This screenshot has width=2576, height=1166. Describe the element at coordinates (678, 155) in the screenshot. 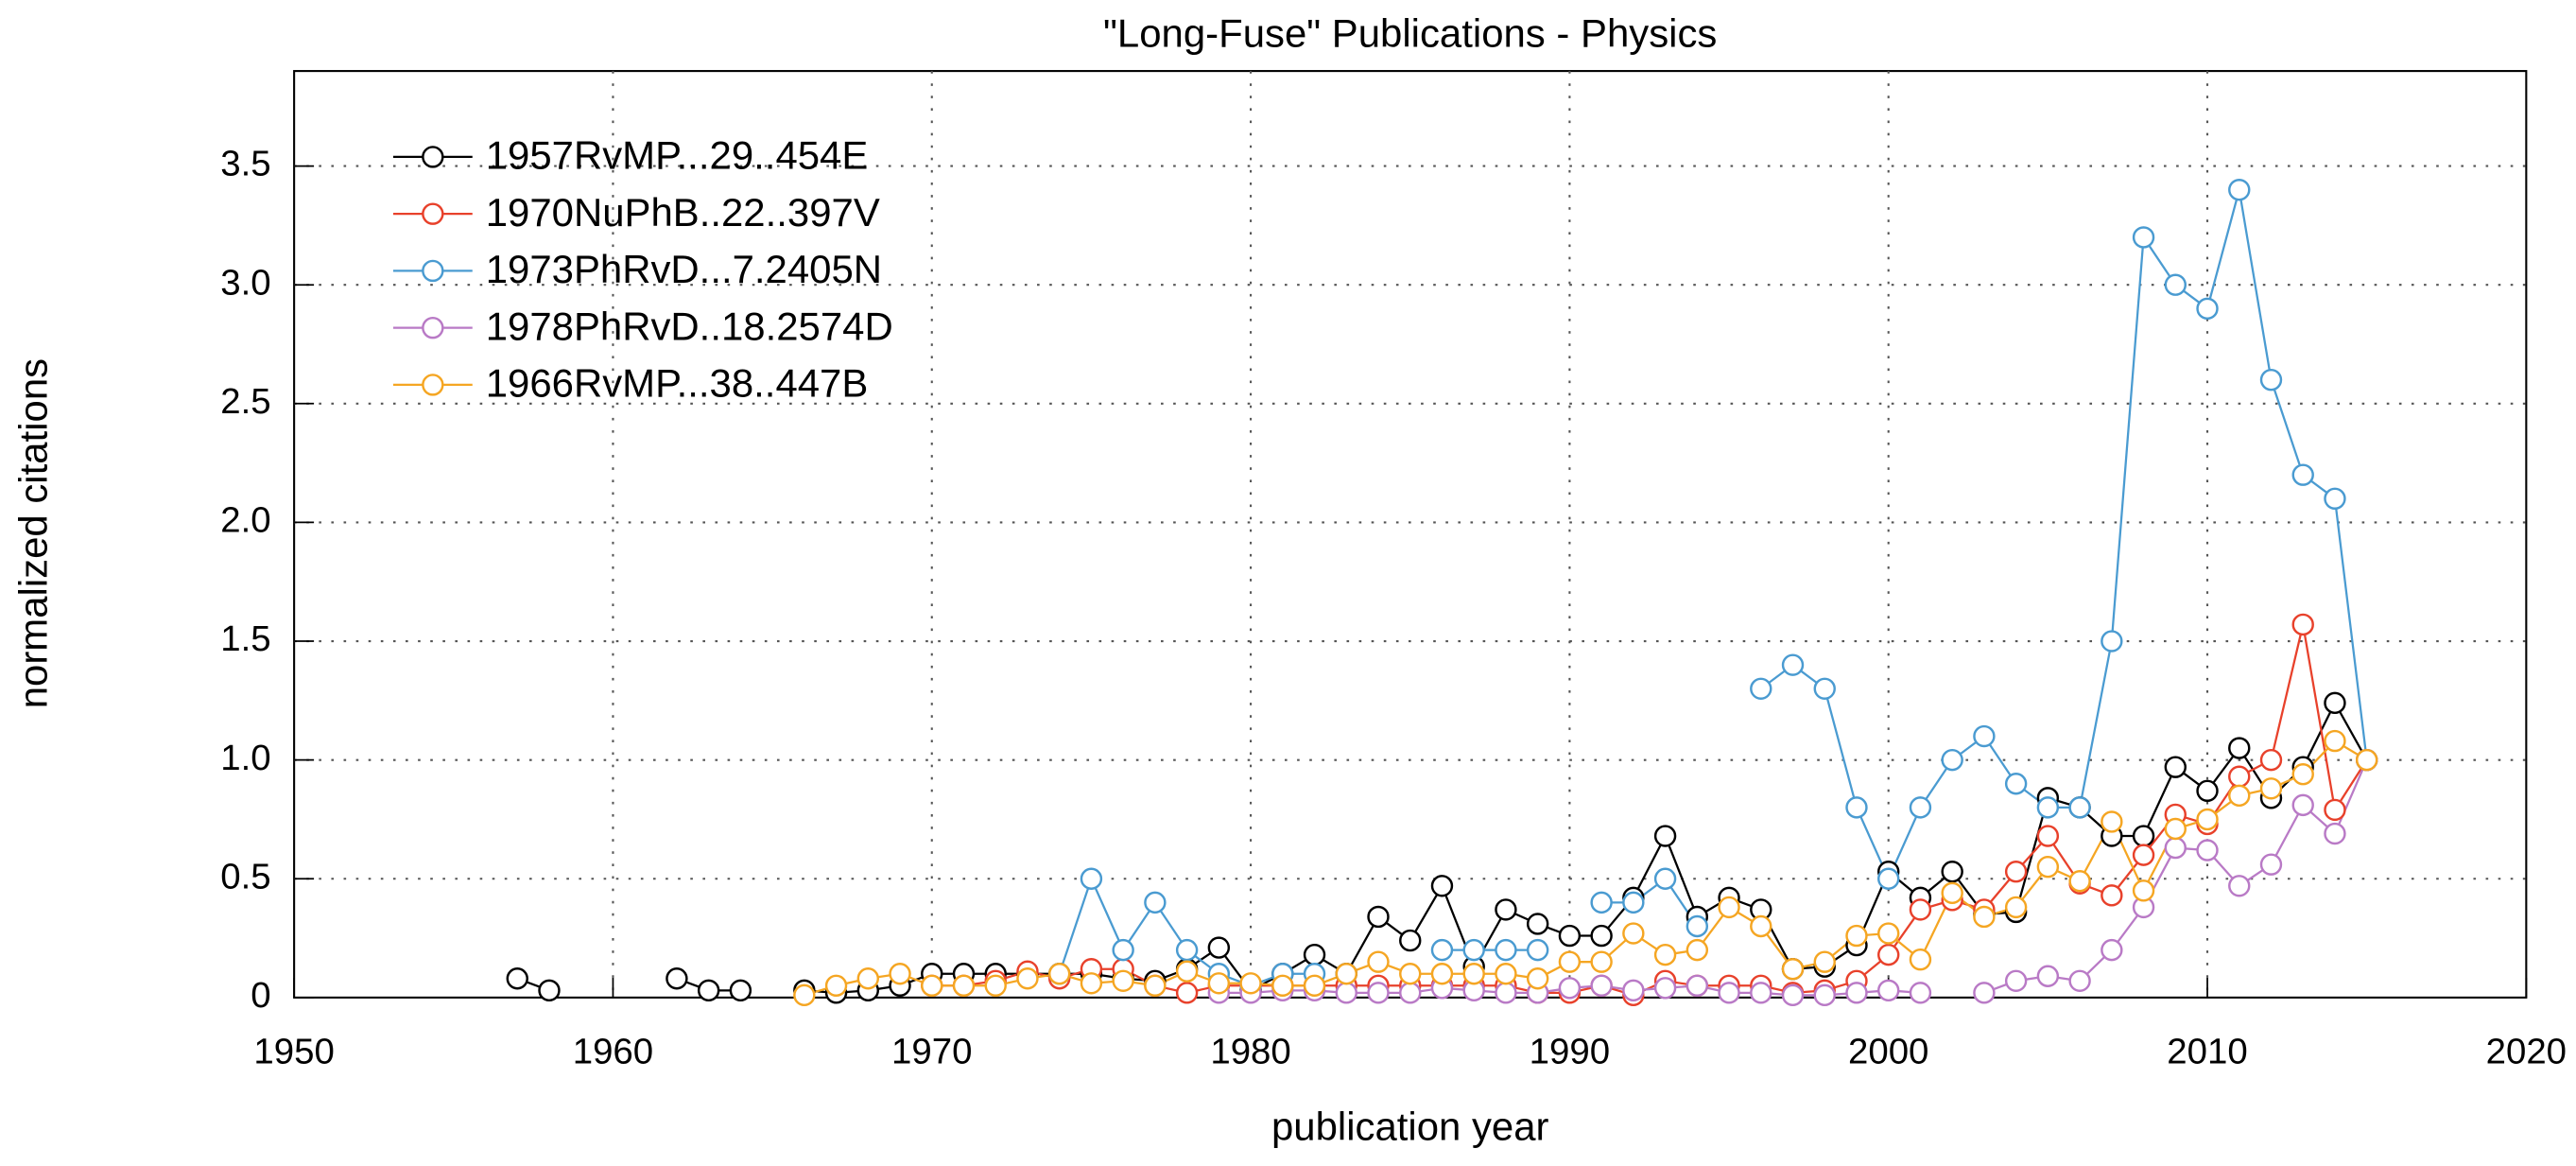

I see `legend-label: 1957RvMP...29..454E` at that location.